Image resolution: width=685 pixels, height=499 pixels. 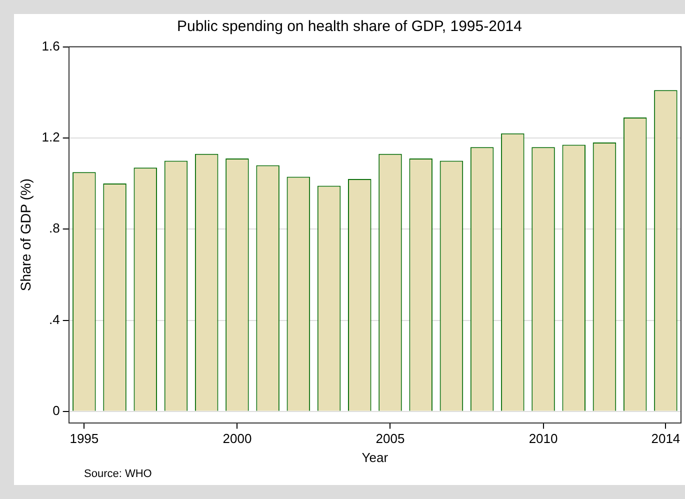 What do you see at coordinates (375, 457) in the screenshot?
I see `x-axis-title: Year` at bounding box center [375, 457].